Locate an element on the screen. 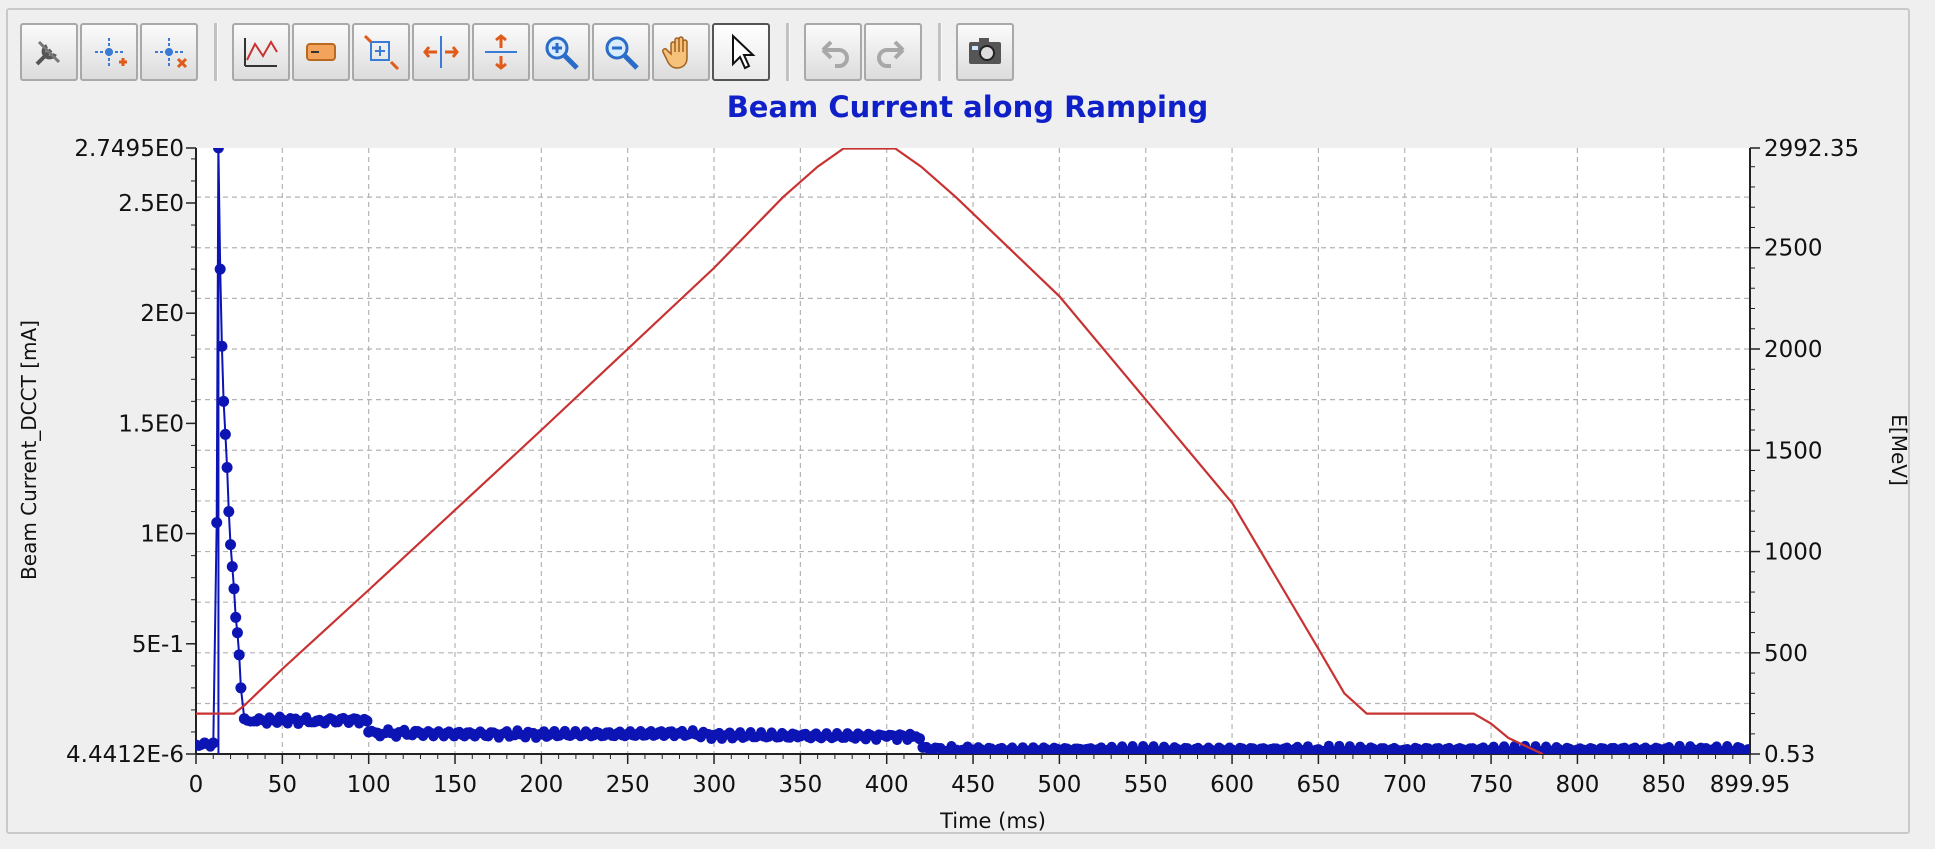  zoom-out-icon is located at coordinates (622, 53).